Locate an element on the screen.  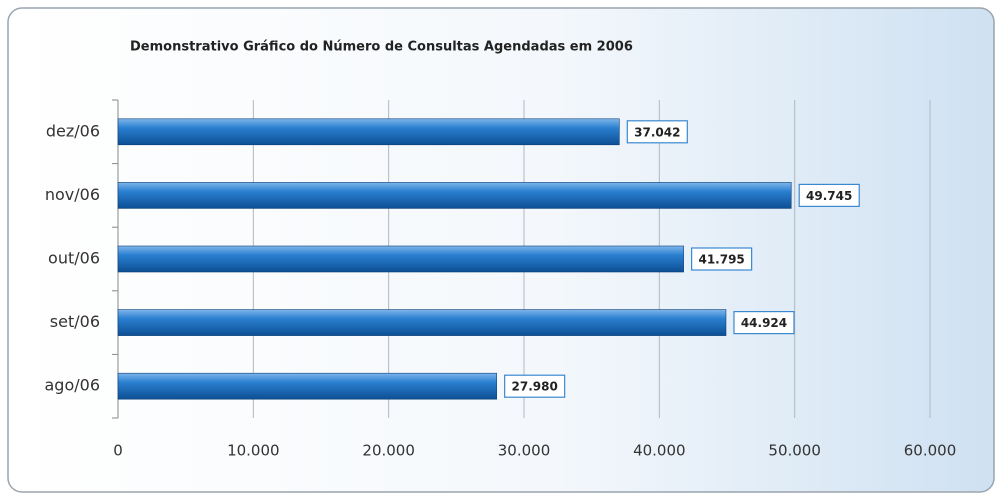
y-tick-label: out/06 is located at coordinates (74, 258).